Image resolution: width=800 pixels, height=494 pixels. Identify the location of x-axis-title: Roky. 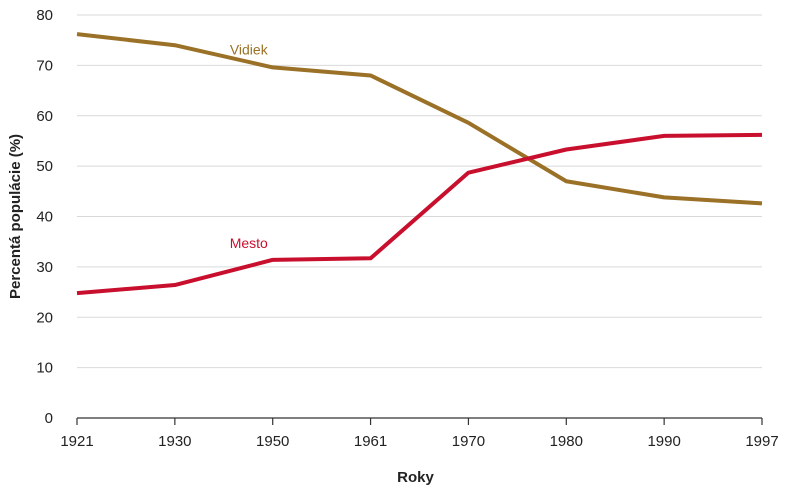
(415, 477).